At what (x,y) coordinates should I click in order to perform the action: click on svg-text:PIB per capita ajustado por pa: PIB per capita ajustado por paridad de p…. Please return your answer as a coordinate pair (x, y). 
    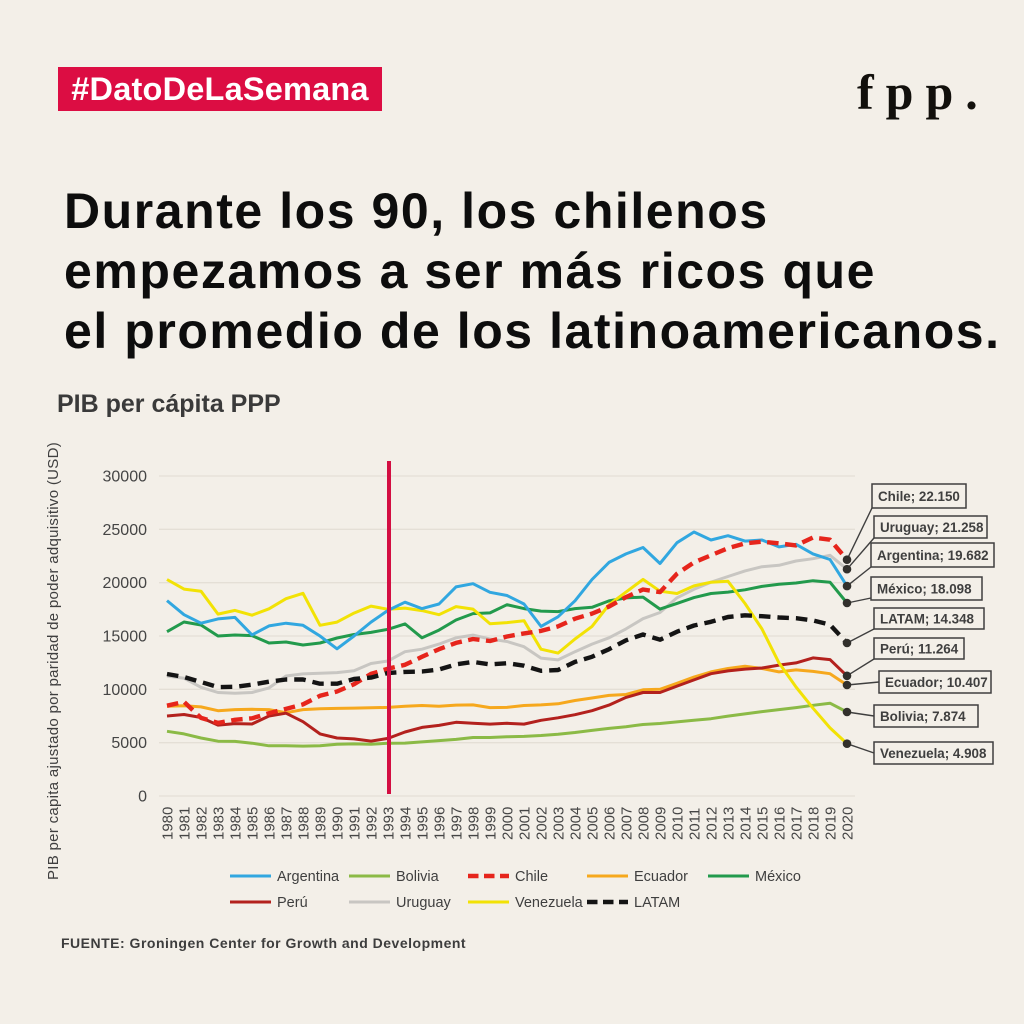
    Looking at the image, I should click on (53, 661).